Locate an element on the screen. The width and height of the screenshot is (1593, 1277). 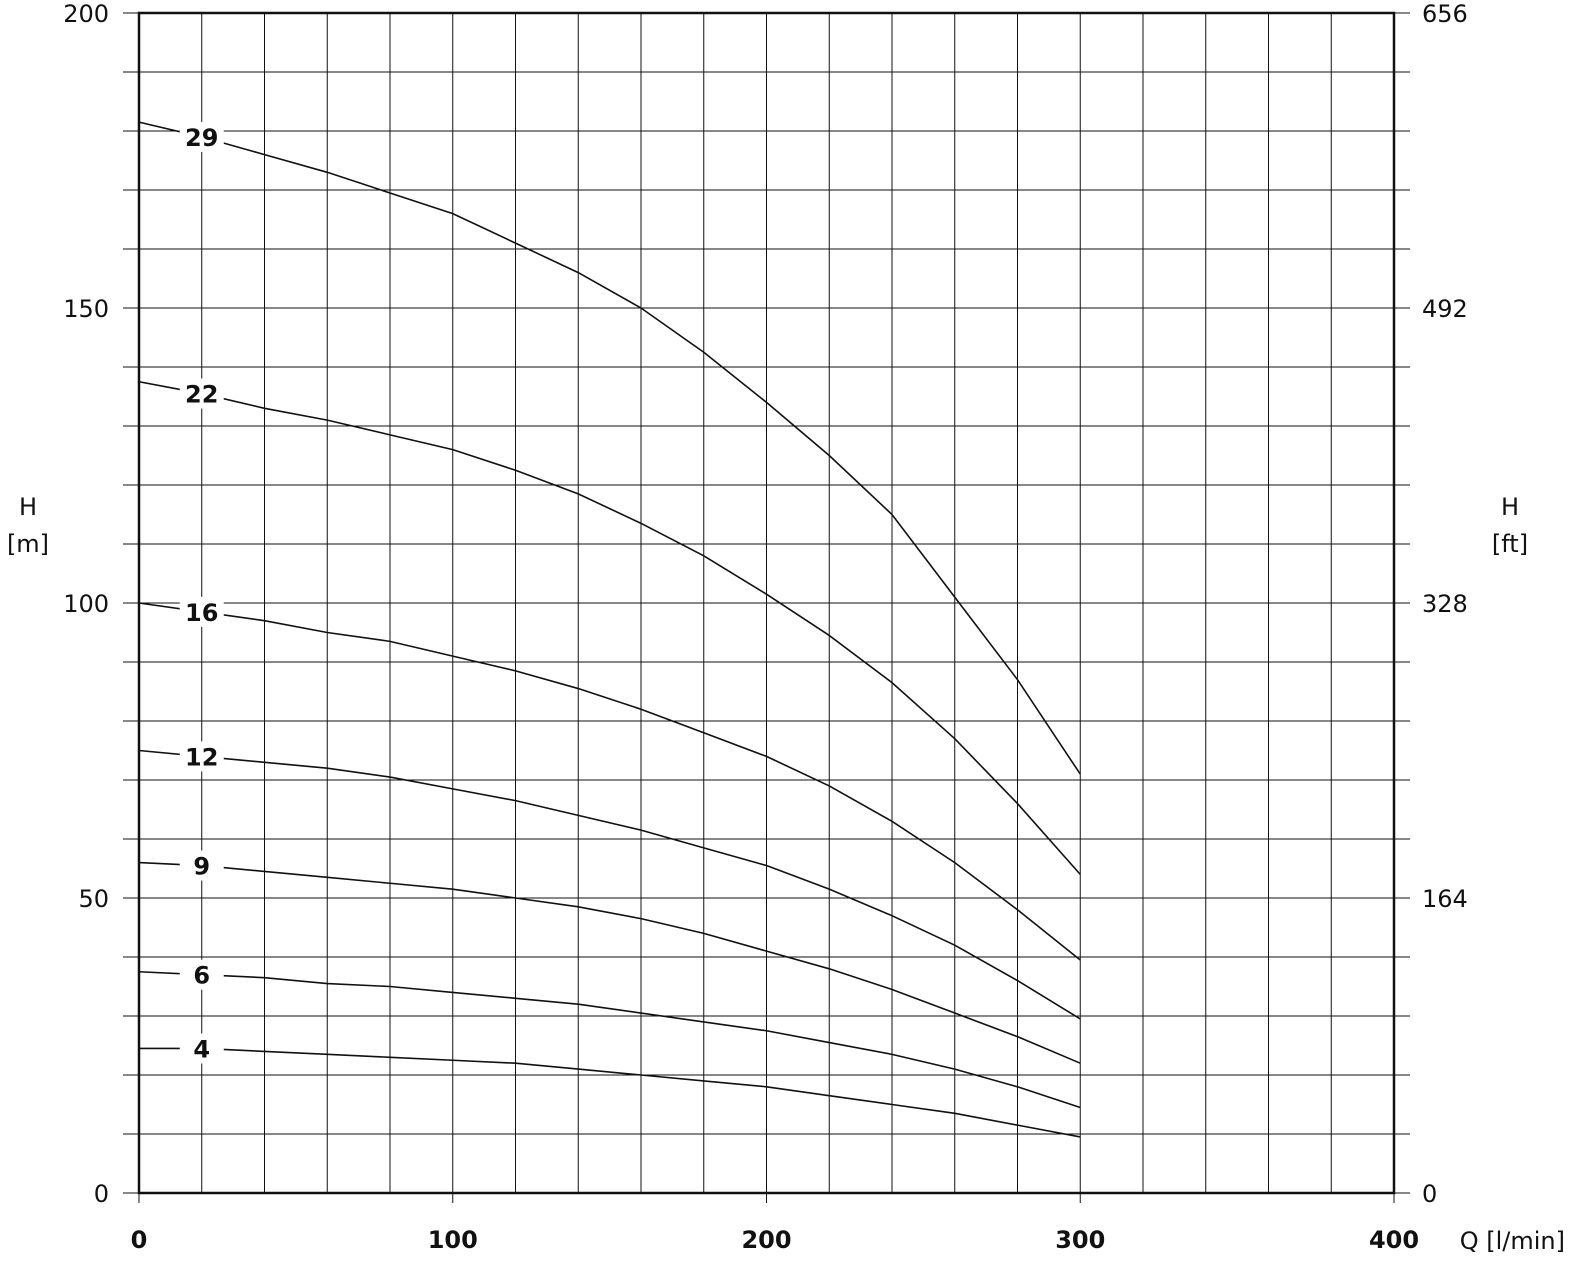
y2-tick-label: 492 is located at coordinates (1445, 309).